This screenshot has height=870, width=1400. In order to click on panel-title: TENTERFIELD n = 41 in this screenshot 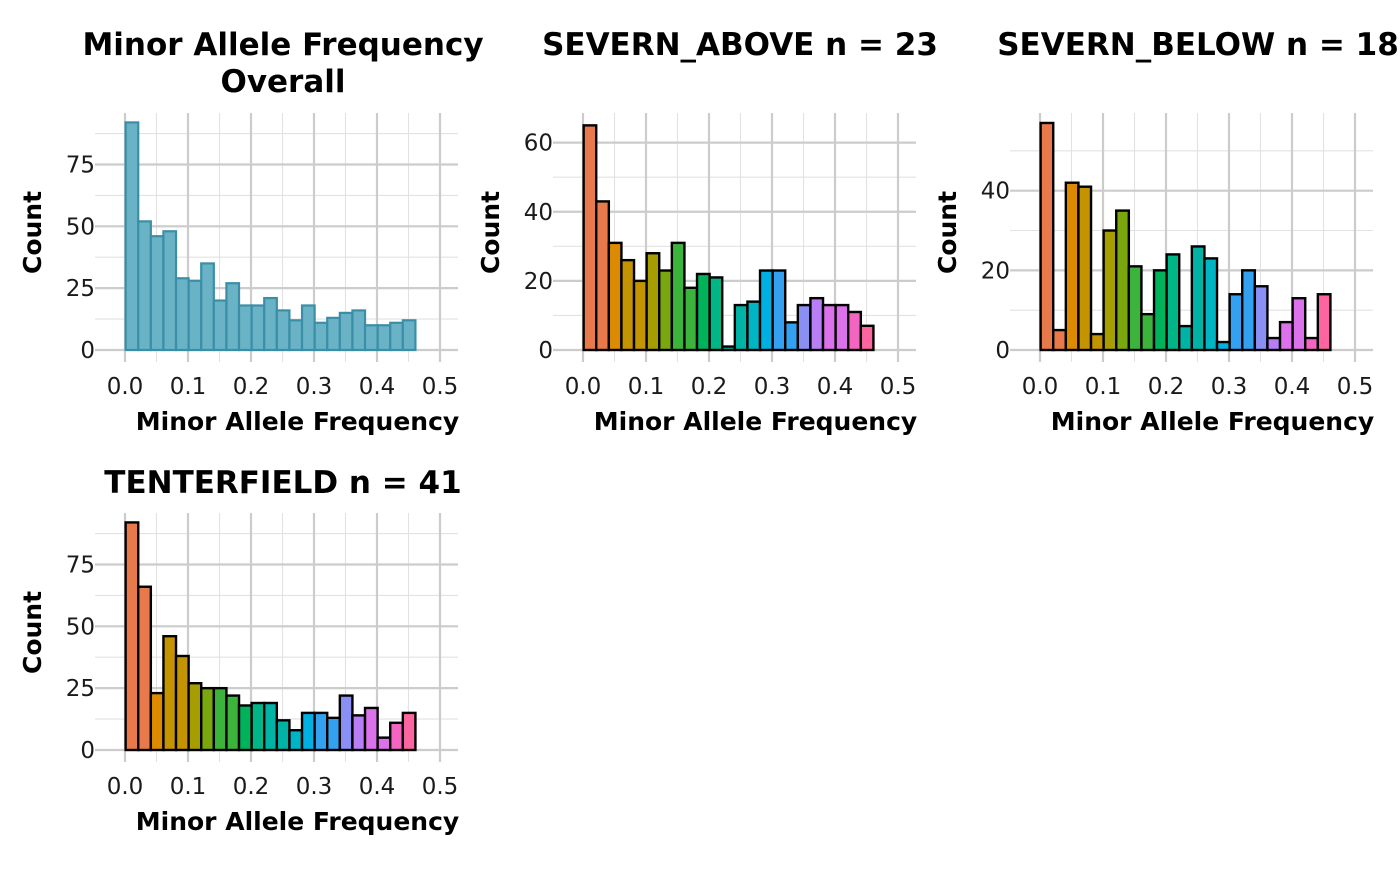, I will do `click(282, 483)`.